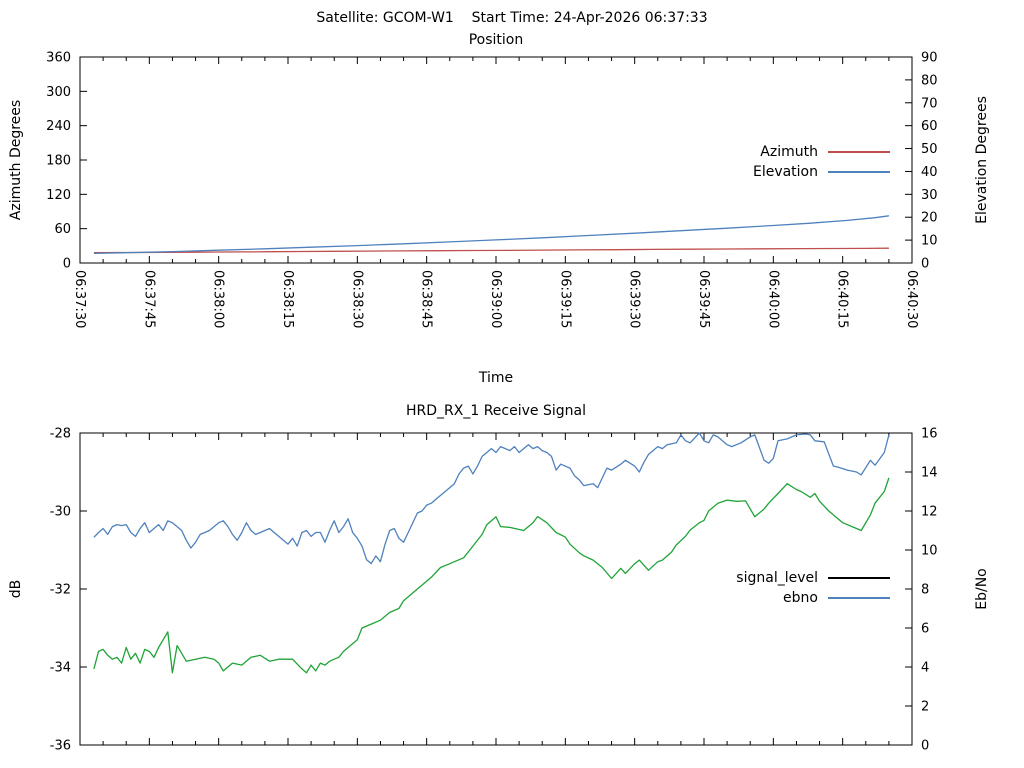  I want to click on svg-text: 6, so click(925, 629).